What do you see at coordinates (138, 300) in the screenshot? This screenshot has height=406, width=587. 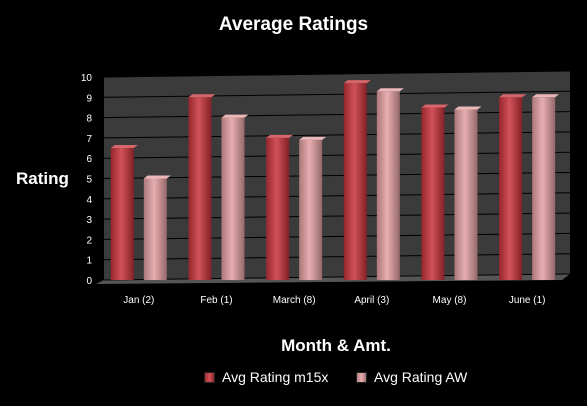 I see `x-tick-label: Jan (2)` at bounding box center [138, 300].